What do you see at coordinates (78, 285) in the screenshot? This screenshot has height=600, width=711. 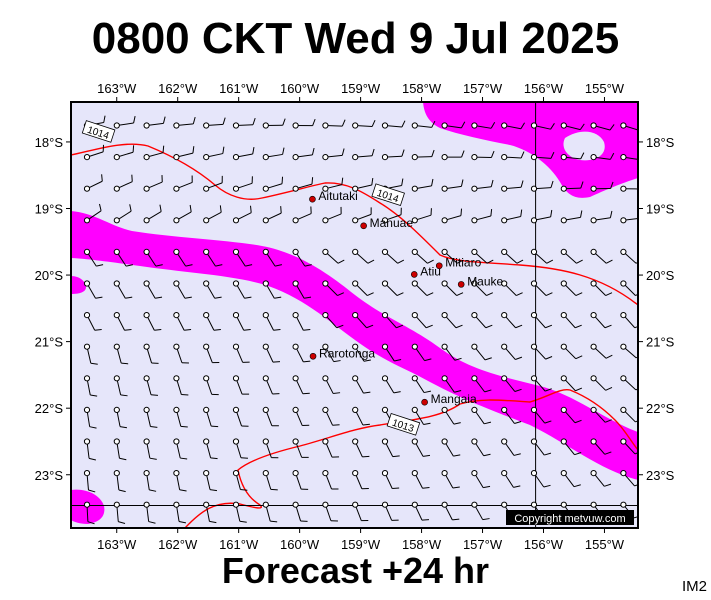 I see `wind-band-left-stub` at bounding box center [78, 285].